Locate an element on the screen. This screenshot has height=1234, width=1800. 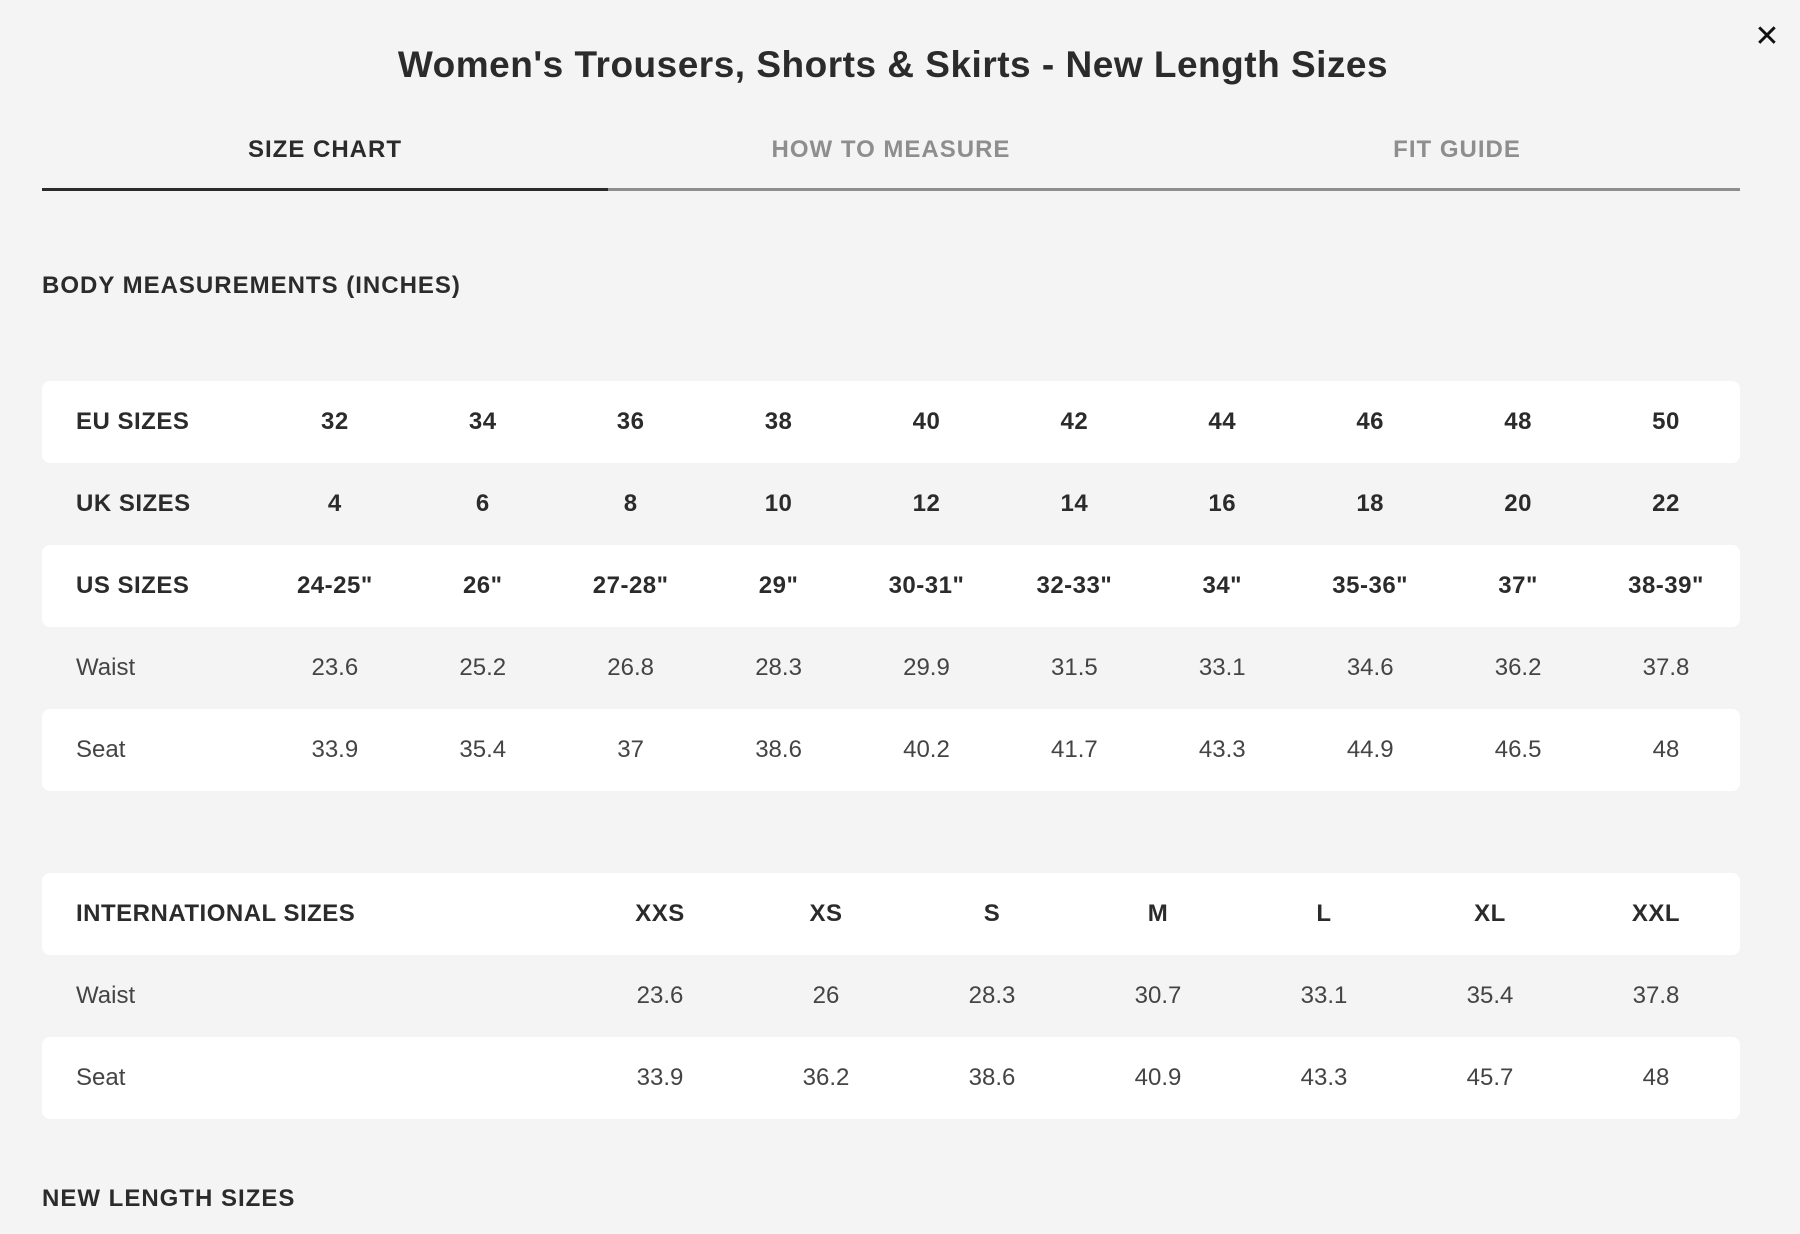
table-cell: 30.7 is located at coordinates (1158, 995).